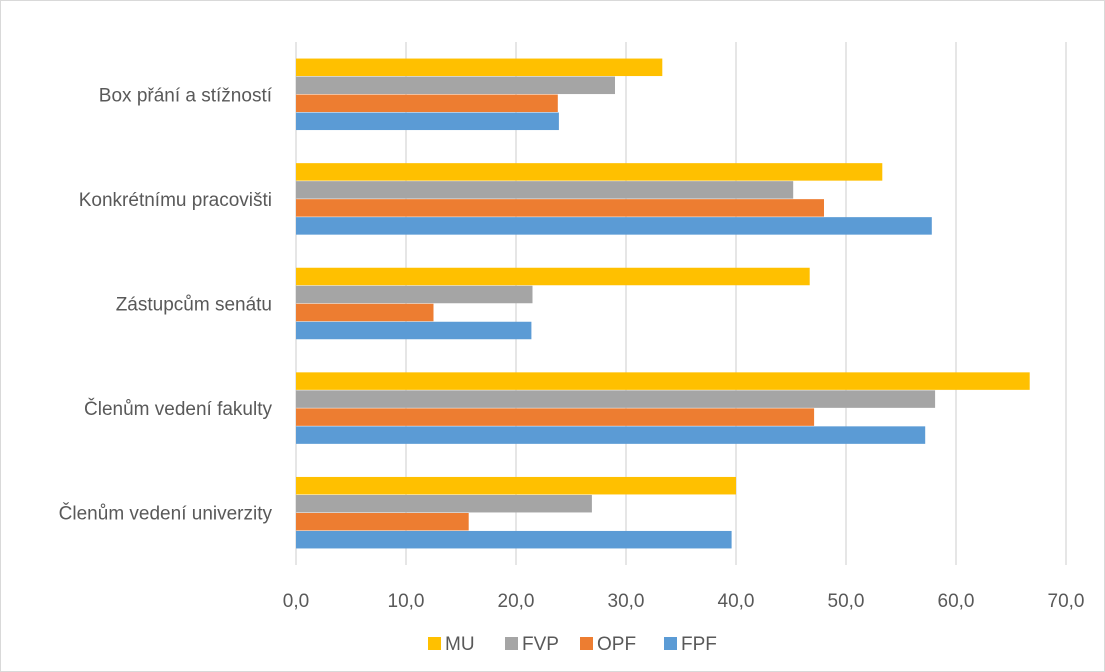 Image resolution: width=1105 pixels, height=672 pixels. I want to click on legend-item-mu: MU, so click(451, 644).